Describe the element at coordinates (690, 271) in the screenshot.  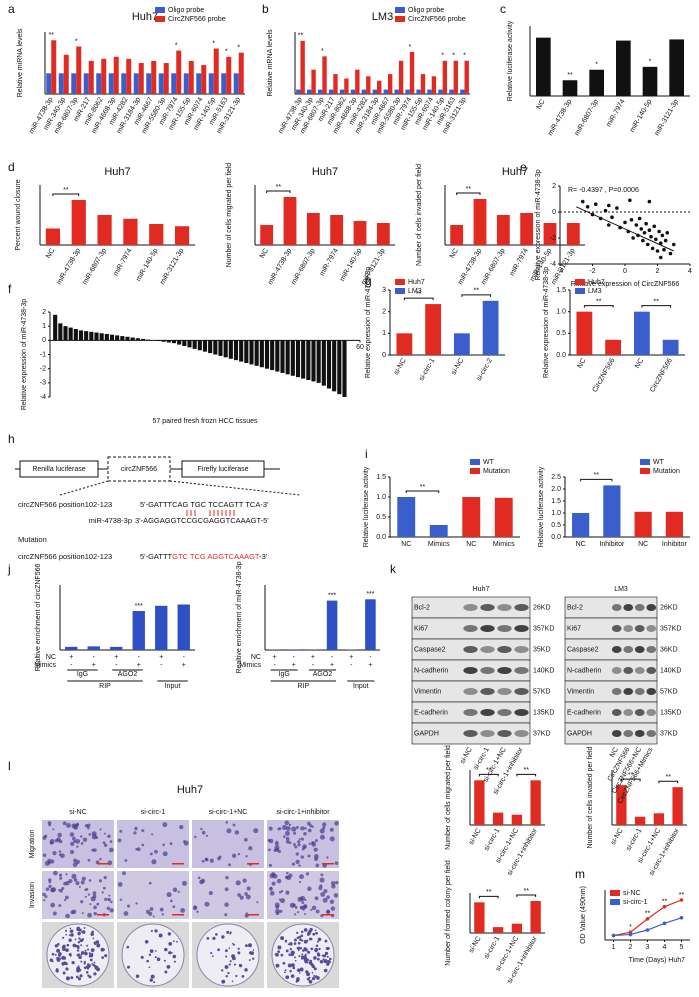
I see `x-tick-label: 4` at that location.